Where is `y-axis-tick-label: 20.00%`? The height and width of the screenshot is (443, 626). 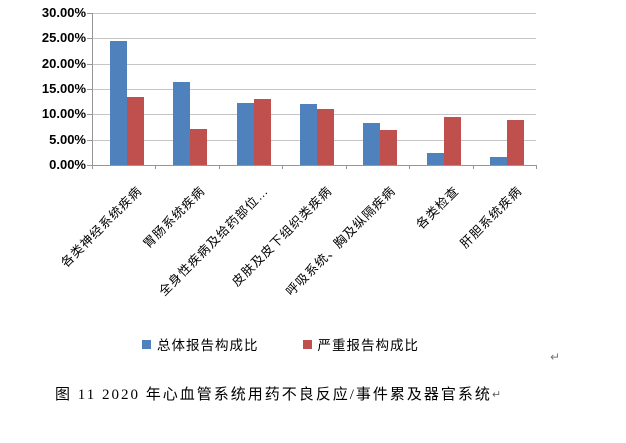
y-axis-tick-label: 20.00% is located at coordinates (63, 63).